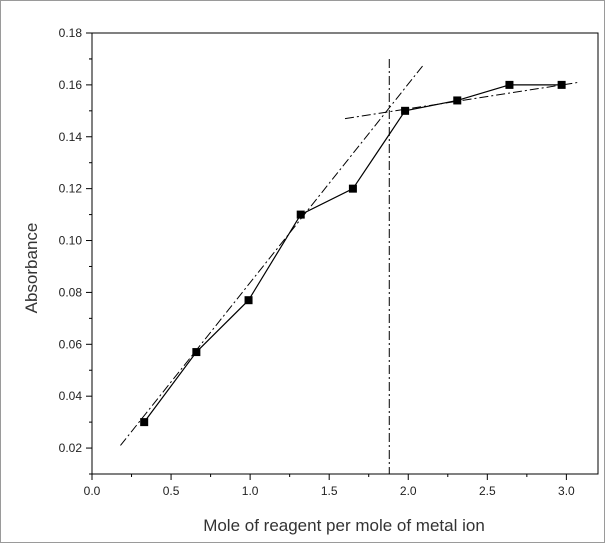 Image resolution: width=605 pixels, height=544 pixels. I want to click on x-tick-label: 1.5, so click(329, 491).